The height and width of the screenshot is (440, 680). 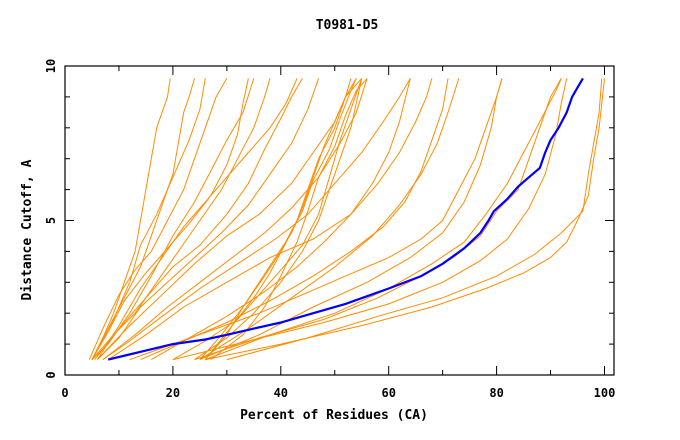 I want to click on x-tick-label: 100, so click(x=605, y=393).